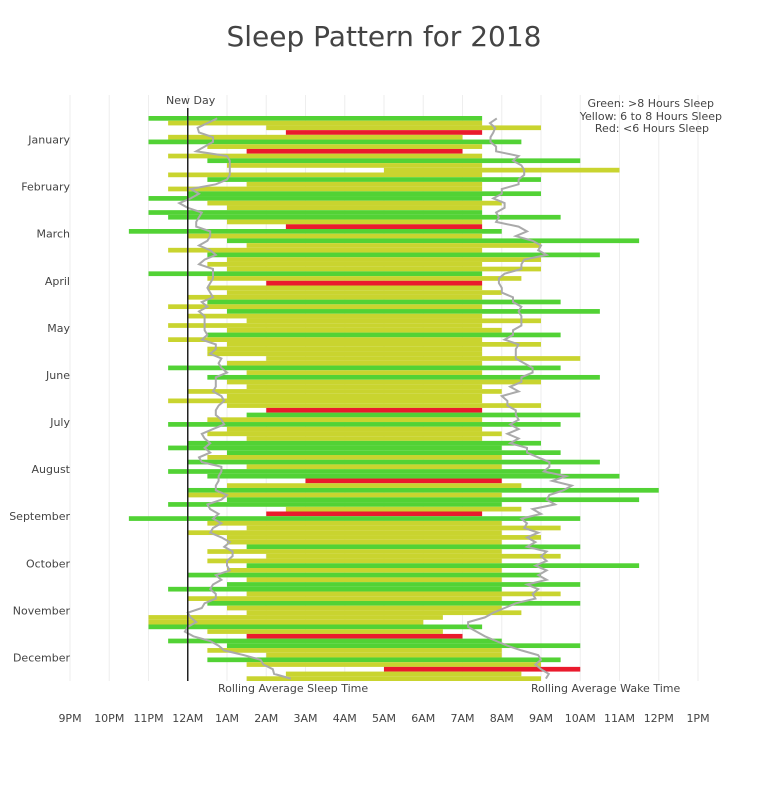  I want to click on x-tick-label: 7AM, so click(462, 718).